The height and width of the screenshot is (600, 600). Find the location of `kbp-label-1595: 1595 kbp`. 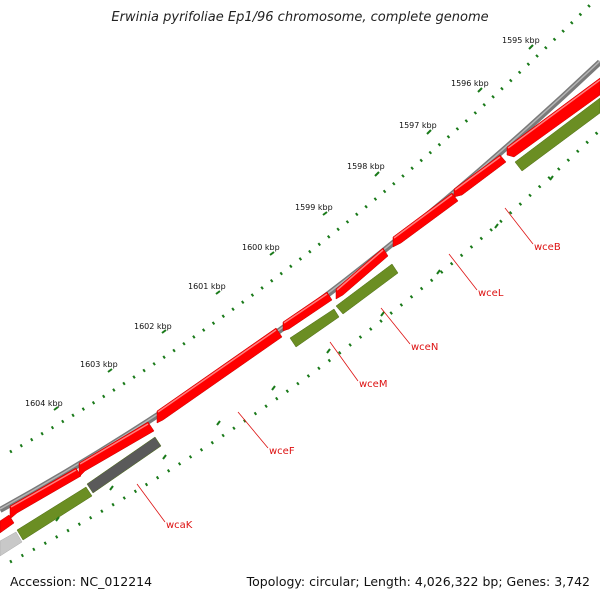

kbp-label-1595: 1595 kbp is located at coordinates (521, 40).